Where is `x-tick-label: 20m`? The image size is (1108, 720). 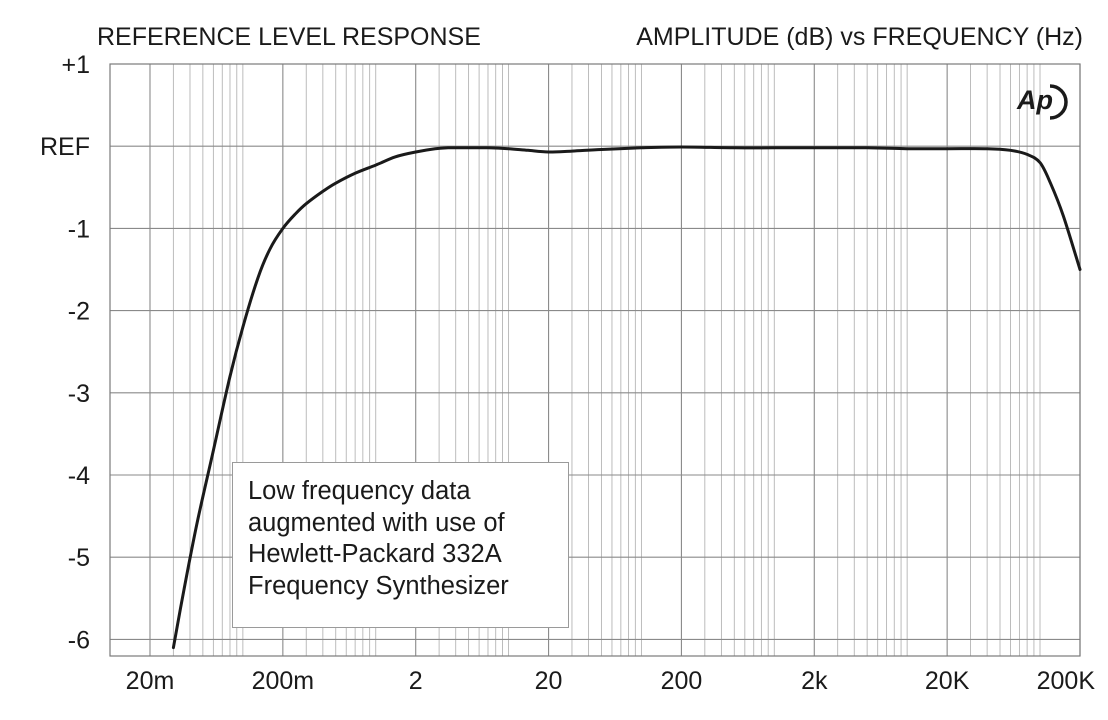 x-tick-label: 20m is located at coordinates (150, 681).